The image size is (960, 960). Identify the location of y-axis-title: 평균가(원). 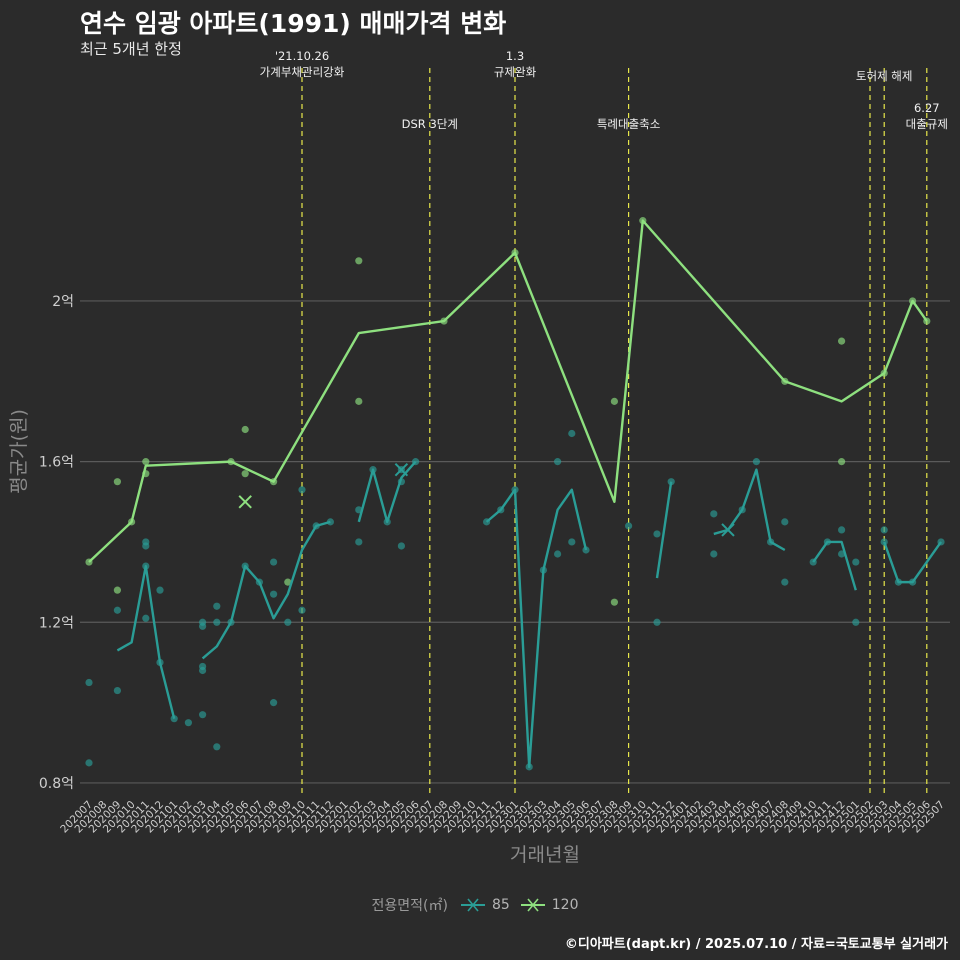
(19, 451).